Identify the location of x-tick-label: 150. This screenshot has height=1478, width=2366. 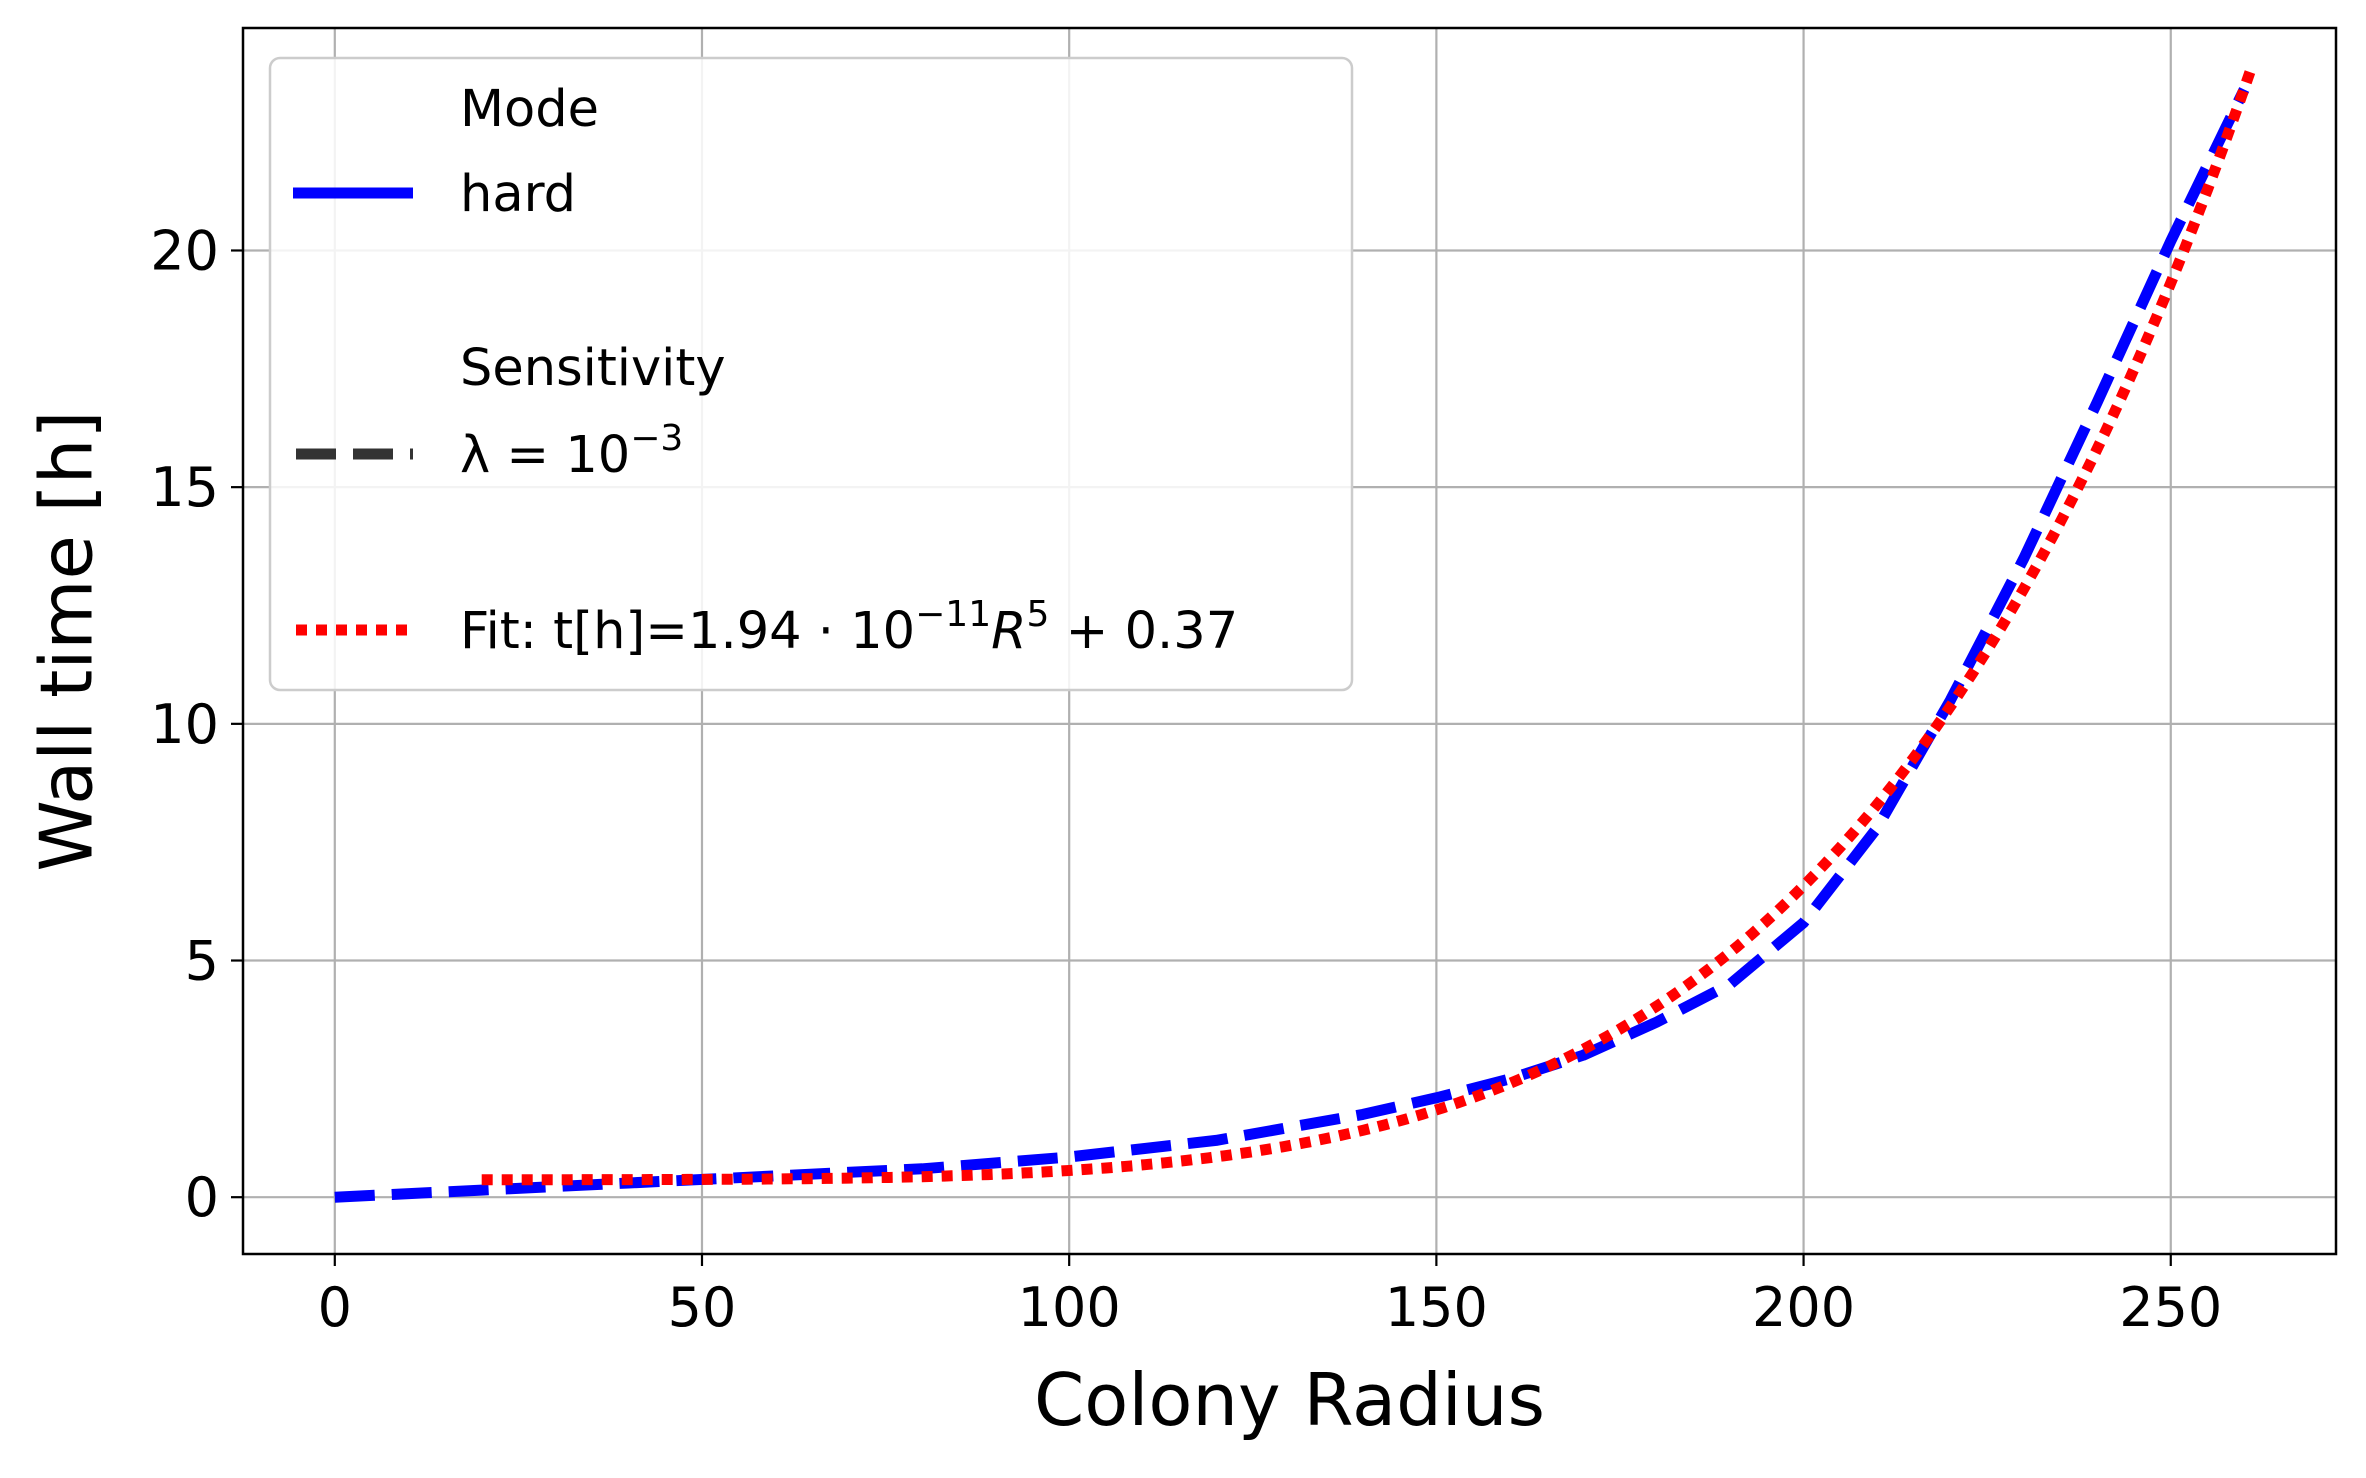
(1436, 1307).